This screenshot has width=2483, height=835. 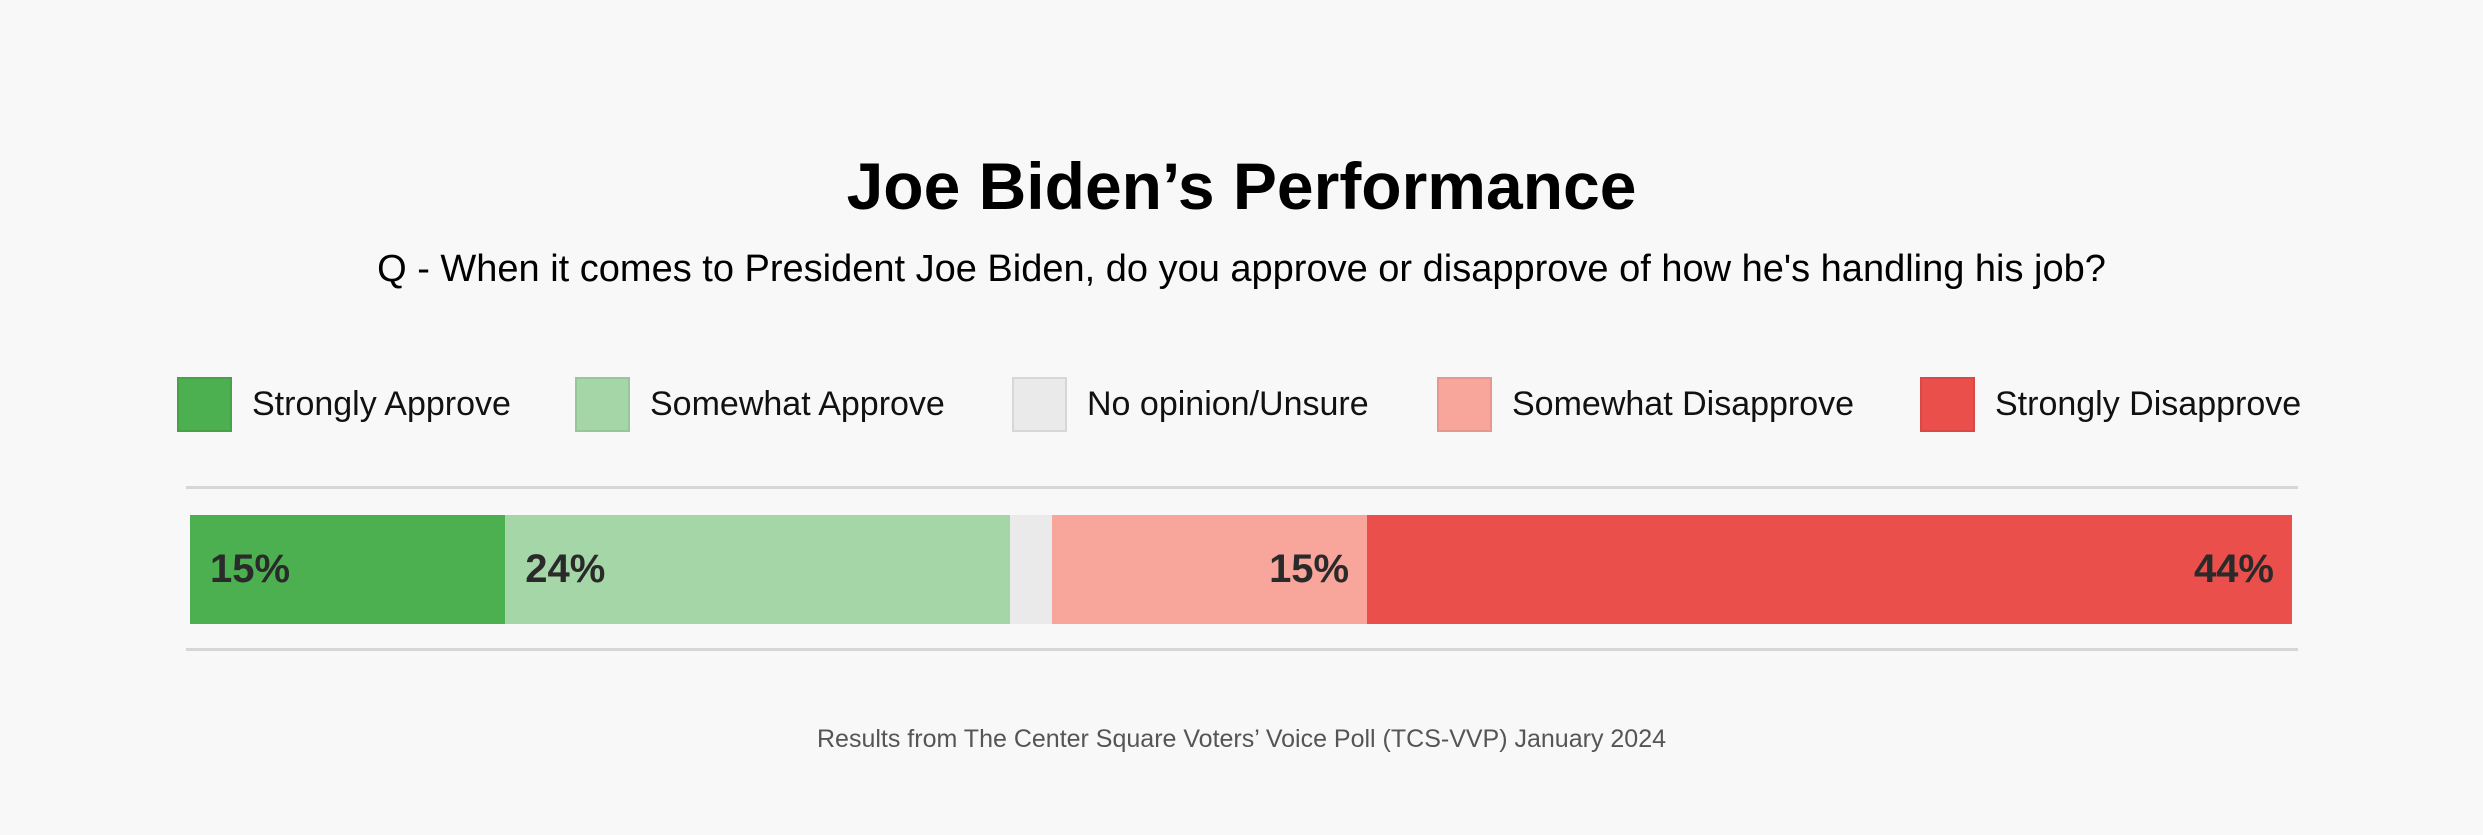 I want to click on legend-label: Somewhat Approve, so click(x=797, y=404).